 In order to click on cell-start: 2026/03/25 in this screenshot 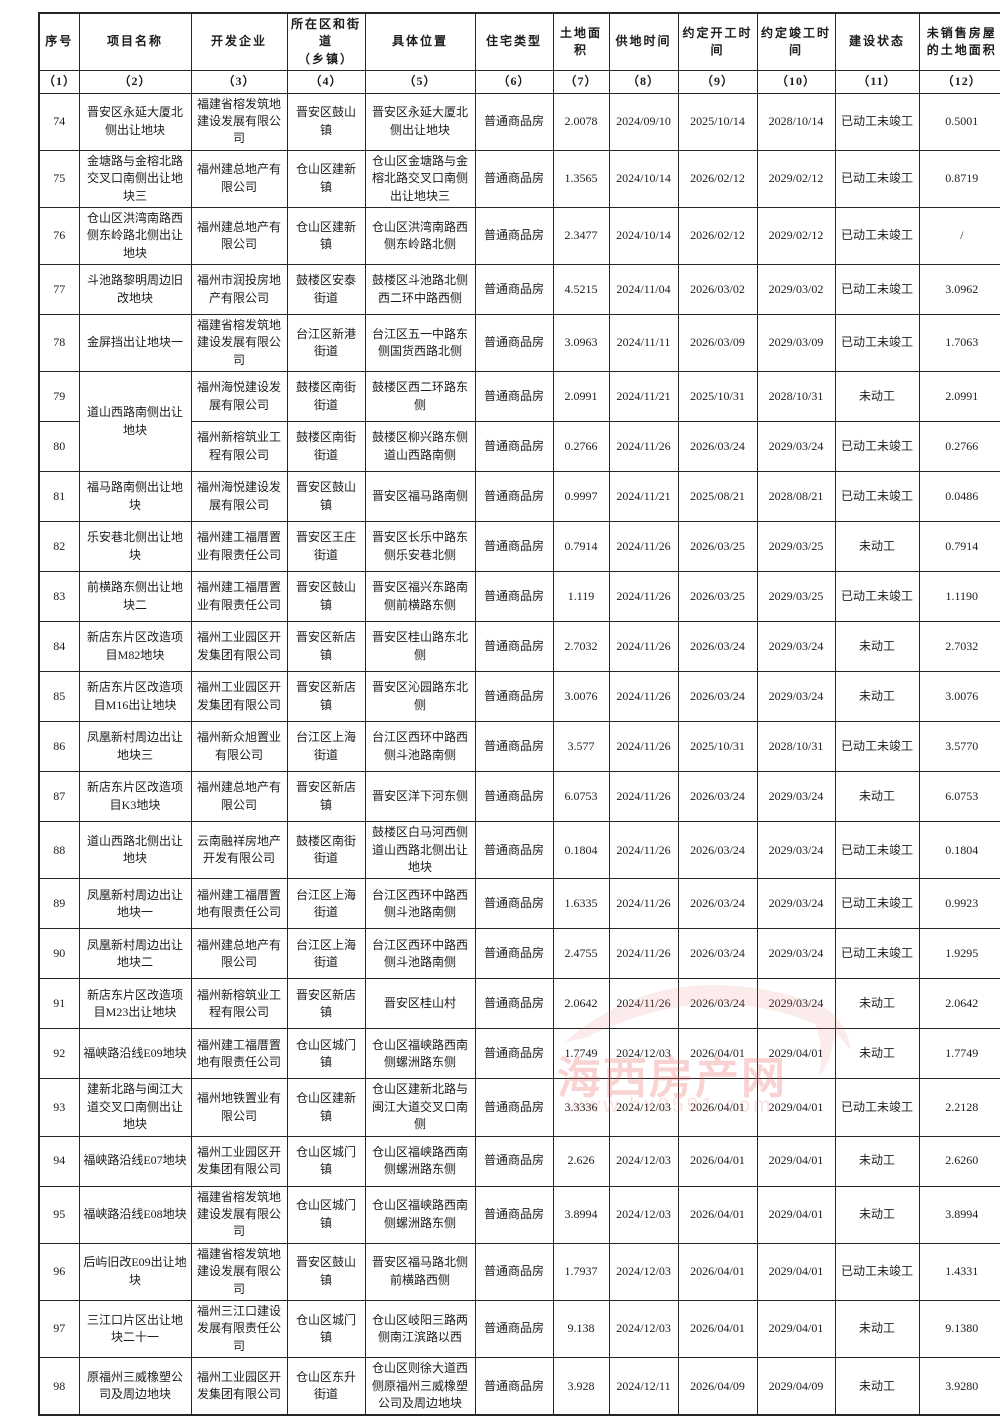, I will do `click(717, 547)`.